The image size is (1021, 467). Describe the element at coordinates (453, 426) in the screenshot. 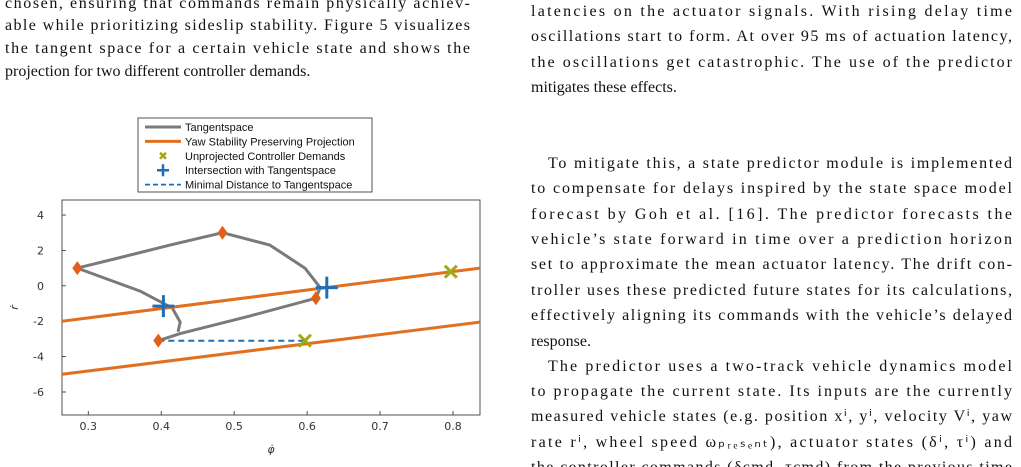

I see `x-tick-label: 0.8` at that location.